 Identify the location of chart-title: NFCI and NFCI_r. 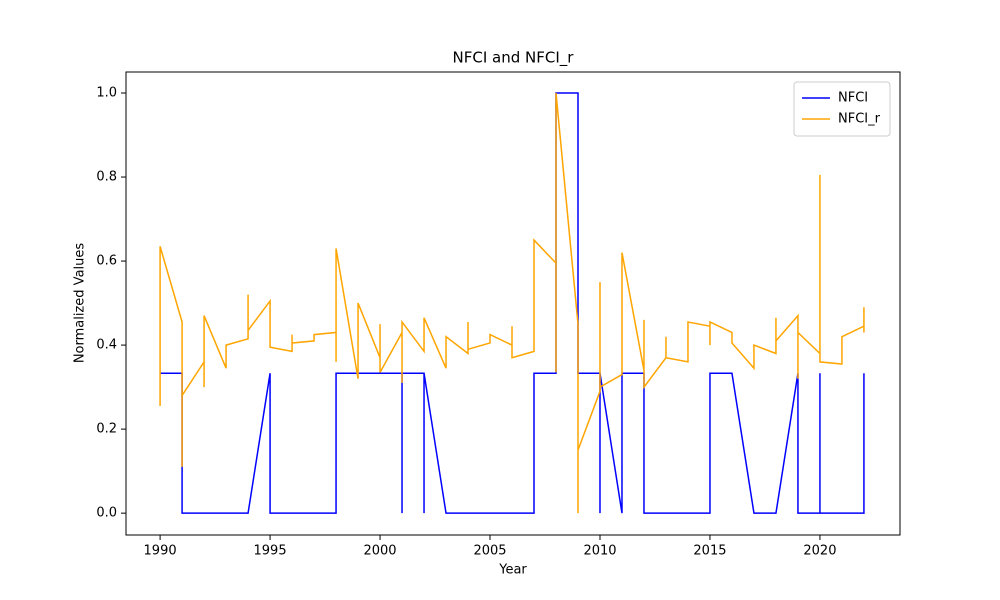
(514, 58).